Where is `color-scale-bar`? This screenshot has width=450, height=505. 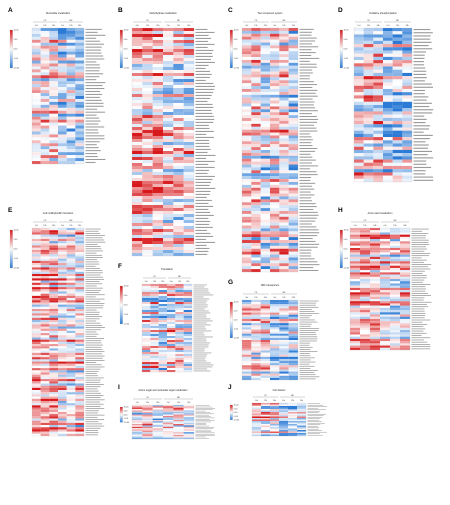
color-scale-bar is located at coordinates (231, 49).